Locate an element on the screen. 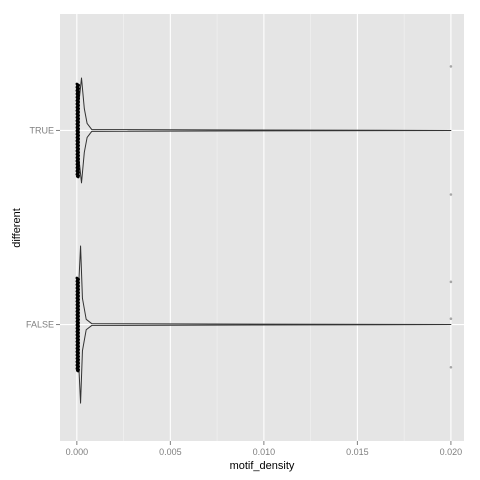 This screenshot has width=480, height=480. x-tick-label: 0.020 is located at coordinates (451, 452).